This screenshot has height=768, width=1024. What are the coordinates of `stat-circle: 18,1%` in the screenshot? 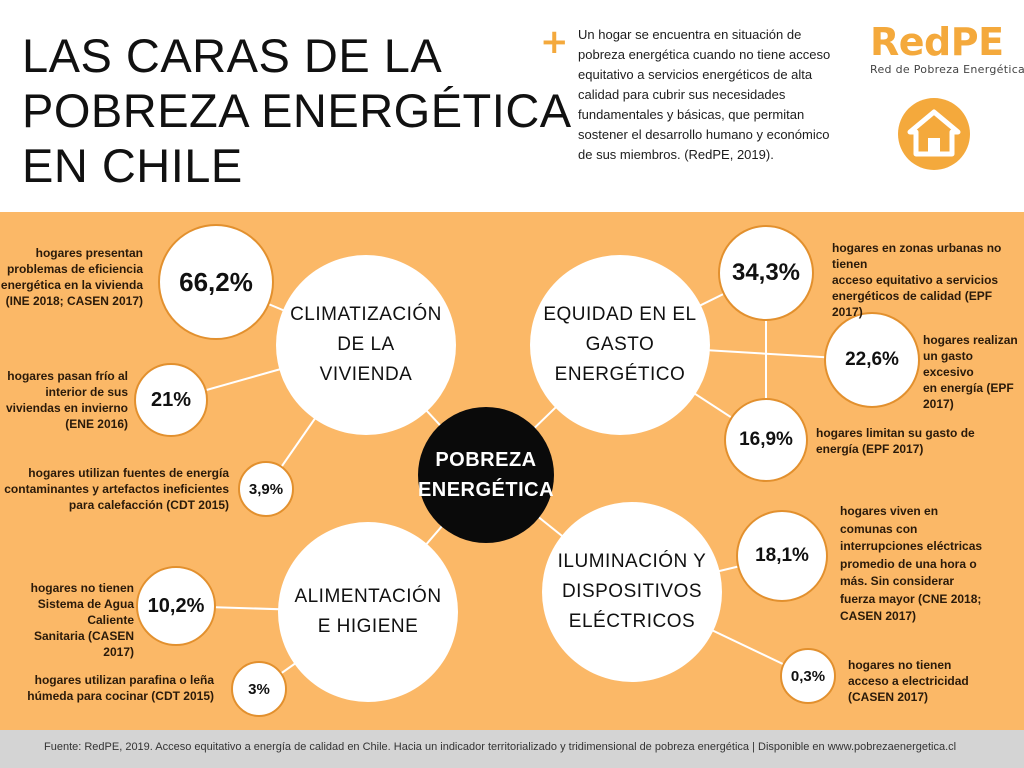 It's located at (782, 556).